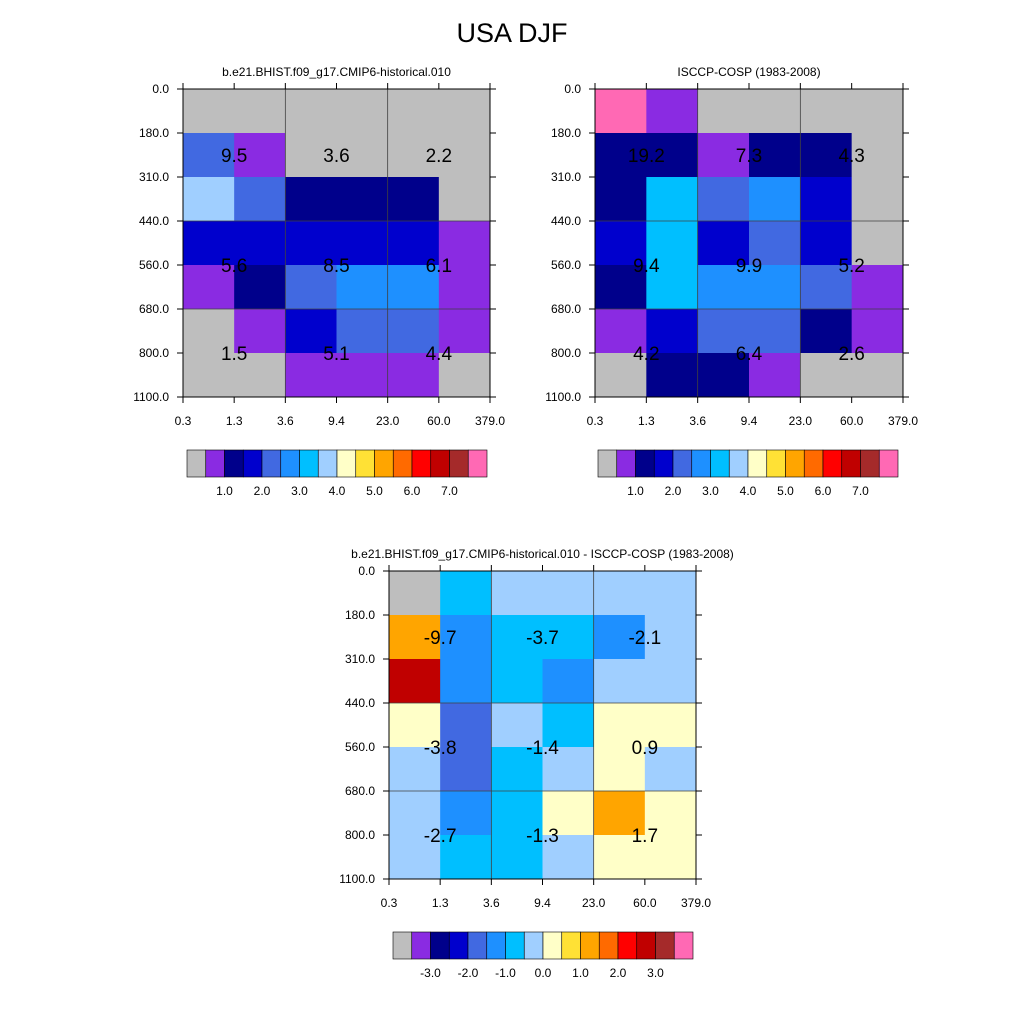 The width and height of the screenshot is (1024, 1024). What do you see at coordinates (336, 354) in the screenshot?
I see `cell-value-label: 5.1` at bounding box center [336, 354].